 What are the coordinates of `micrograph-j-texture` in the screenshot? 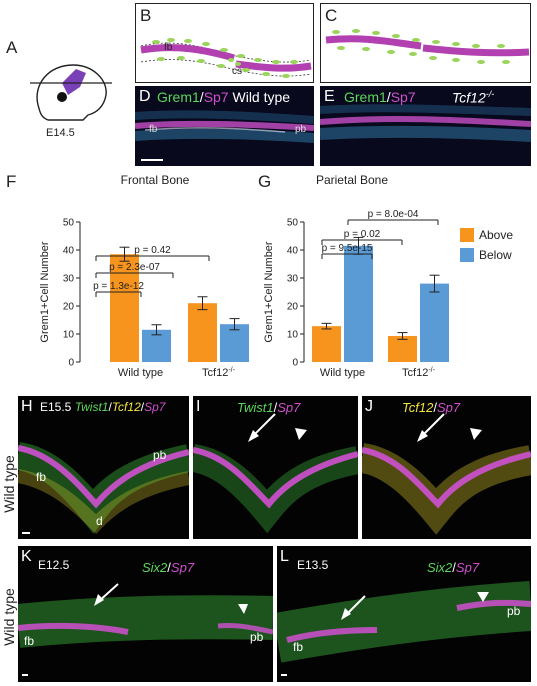 It's located at (446, 467).